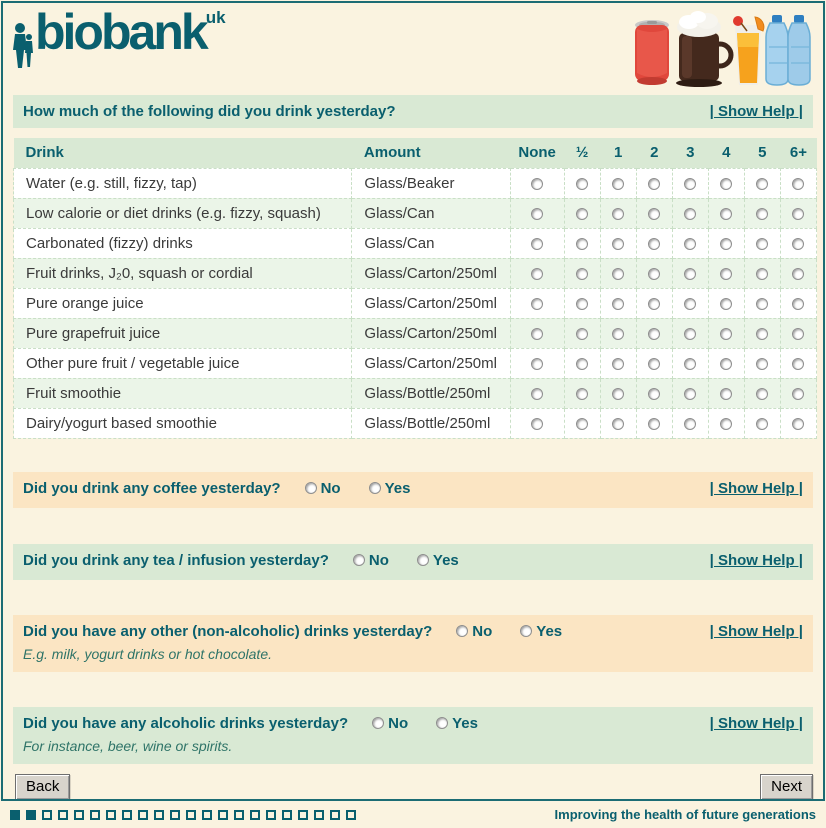 Image resolution: width=826 pixels, height=828 pixels. Describe the element at coordinates (389, 488) in the screenshot. I see `coffee-yes-option: Yes` at that location.